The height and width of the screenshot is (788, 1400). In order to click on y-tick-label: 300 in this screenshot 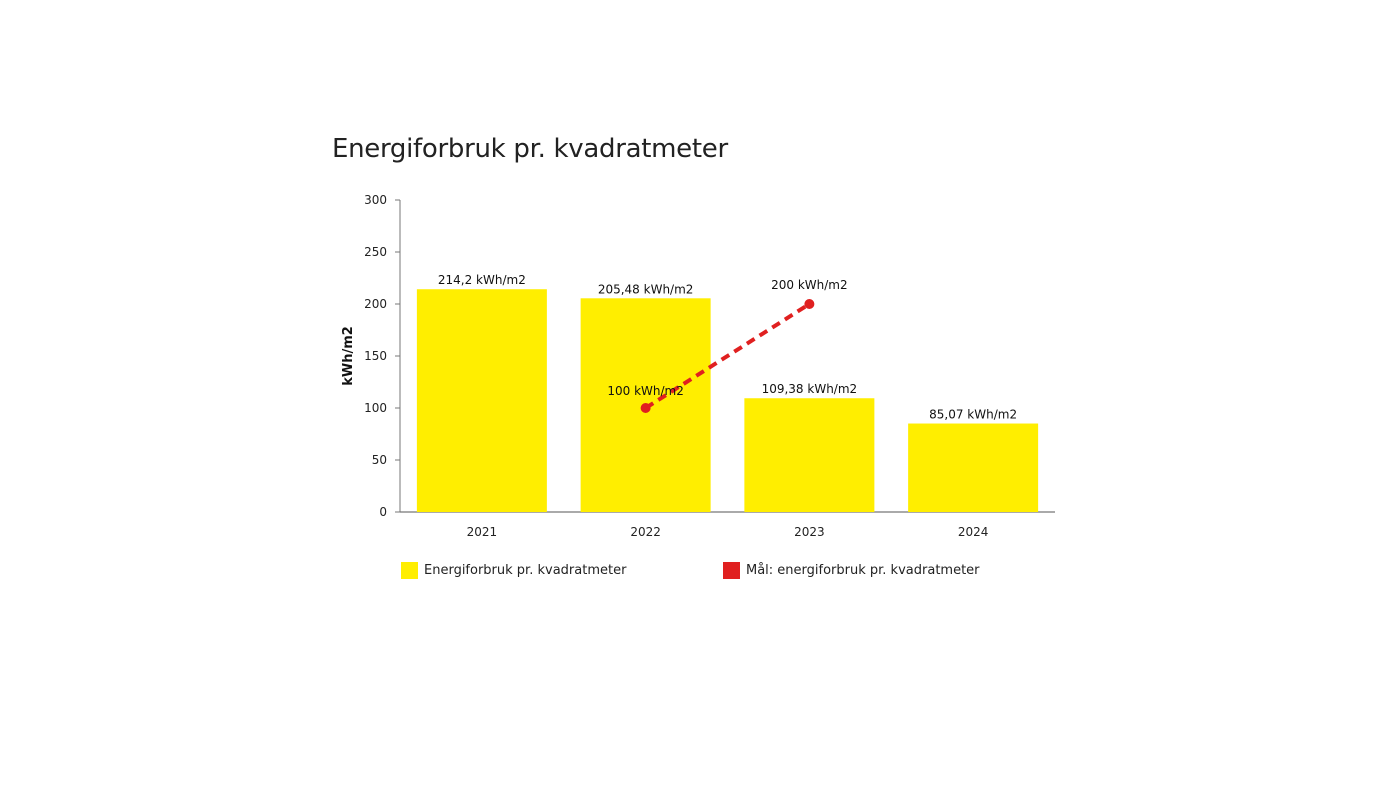, I will do `click(375, 200)`.